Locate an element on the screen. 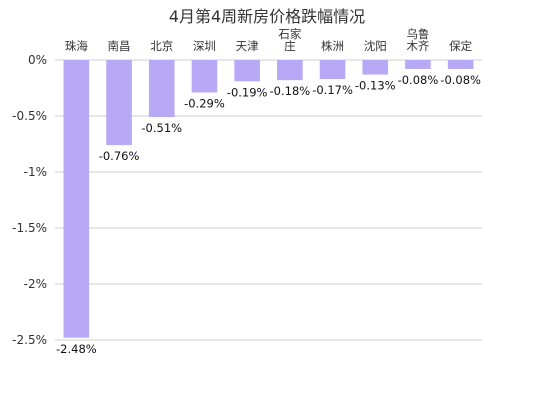  category-label: 北京 is located at coordinates (161, 46).